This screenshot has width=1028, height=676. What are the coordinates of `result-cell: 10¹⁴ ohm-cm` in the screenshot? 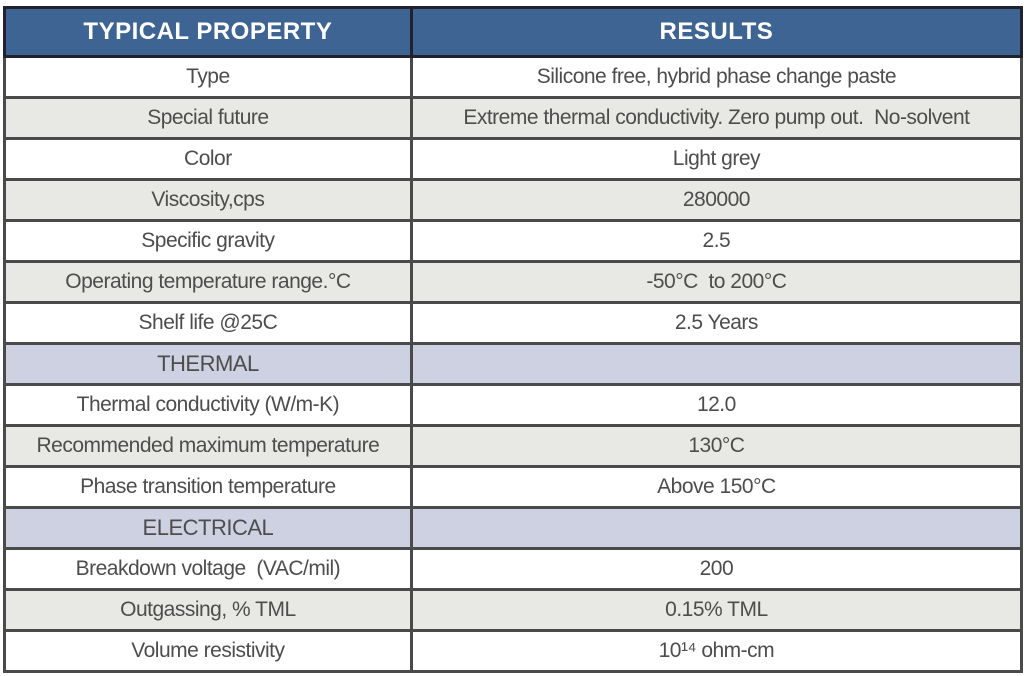 It's located at (716, 651).